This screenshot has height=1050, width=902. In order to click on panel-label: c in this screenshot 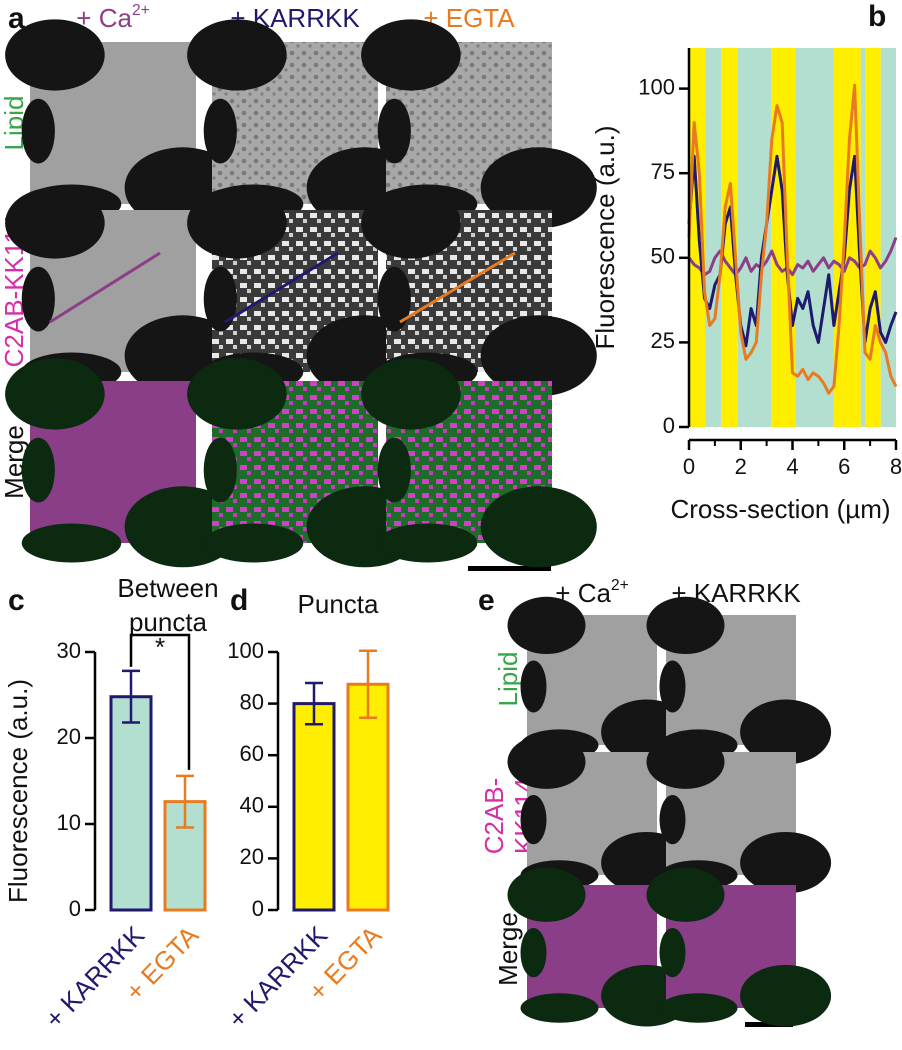, I will do `click(16, 600)`.